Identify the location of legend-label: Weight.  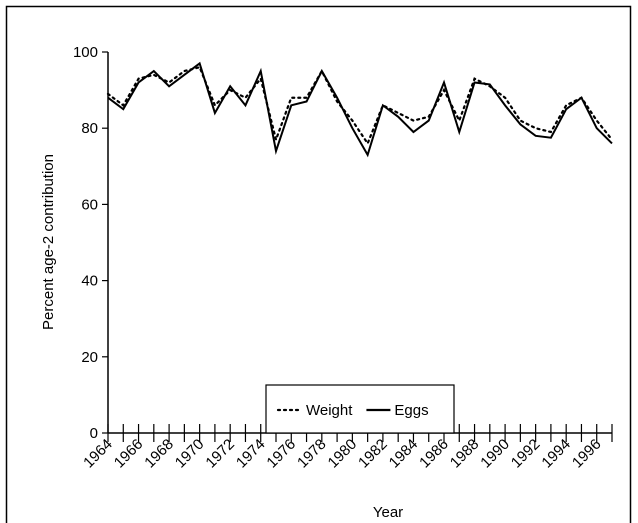
(329, 410).